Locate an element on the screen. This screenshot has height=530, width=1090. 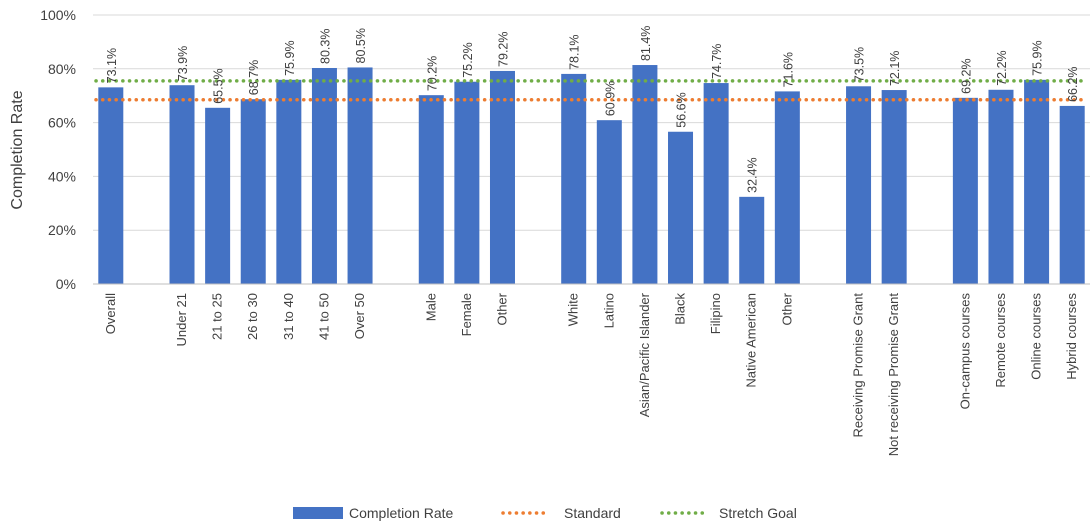
x-tick-label: Asian/Pacific Islander is located at coordinates (644, 354).